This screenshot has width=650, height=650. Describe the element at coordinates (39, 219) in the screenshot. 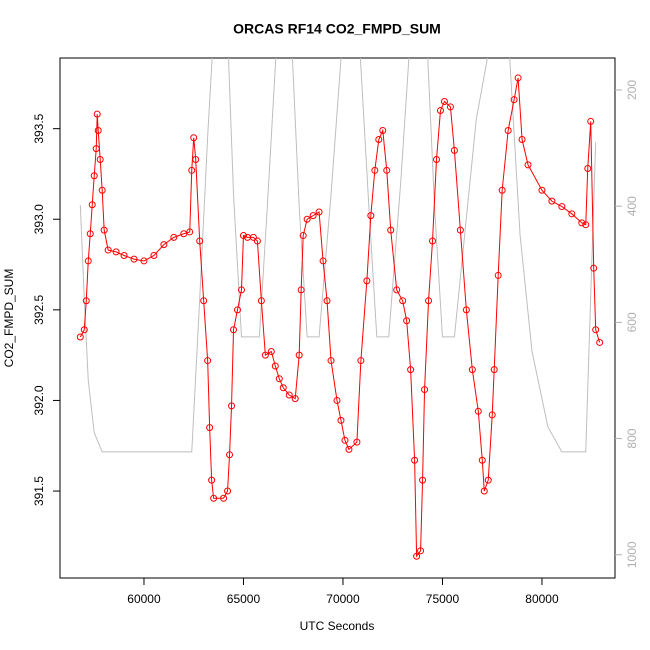

I see `y-tick-label: 393.0` at that location.